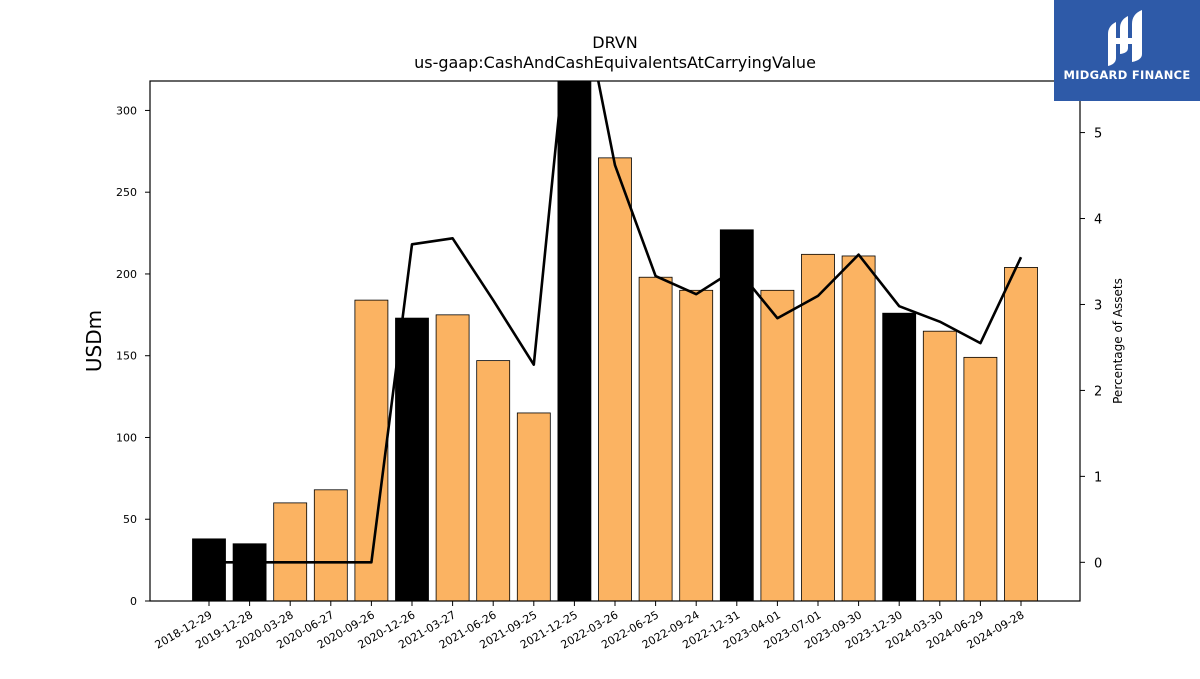 Image resolution: width=1200 pixels, height=679 pixels. Describe the element at coordinates (1127, 75) in the screenshot. I see `logo-text: MIDGARD FINANCE` at that location.